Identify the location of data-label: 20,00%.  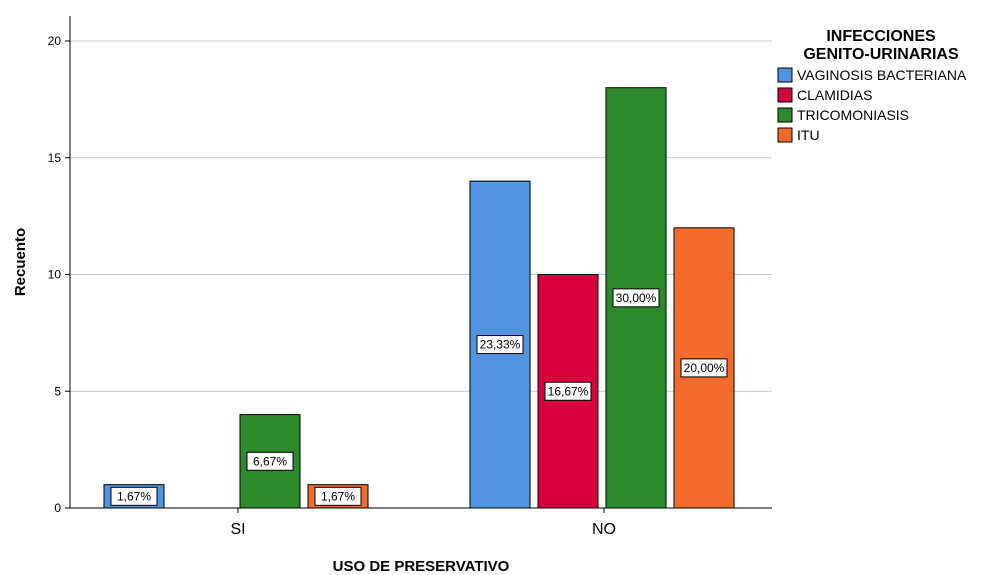
(704, 368).